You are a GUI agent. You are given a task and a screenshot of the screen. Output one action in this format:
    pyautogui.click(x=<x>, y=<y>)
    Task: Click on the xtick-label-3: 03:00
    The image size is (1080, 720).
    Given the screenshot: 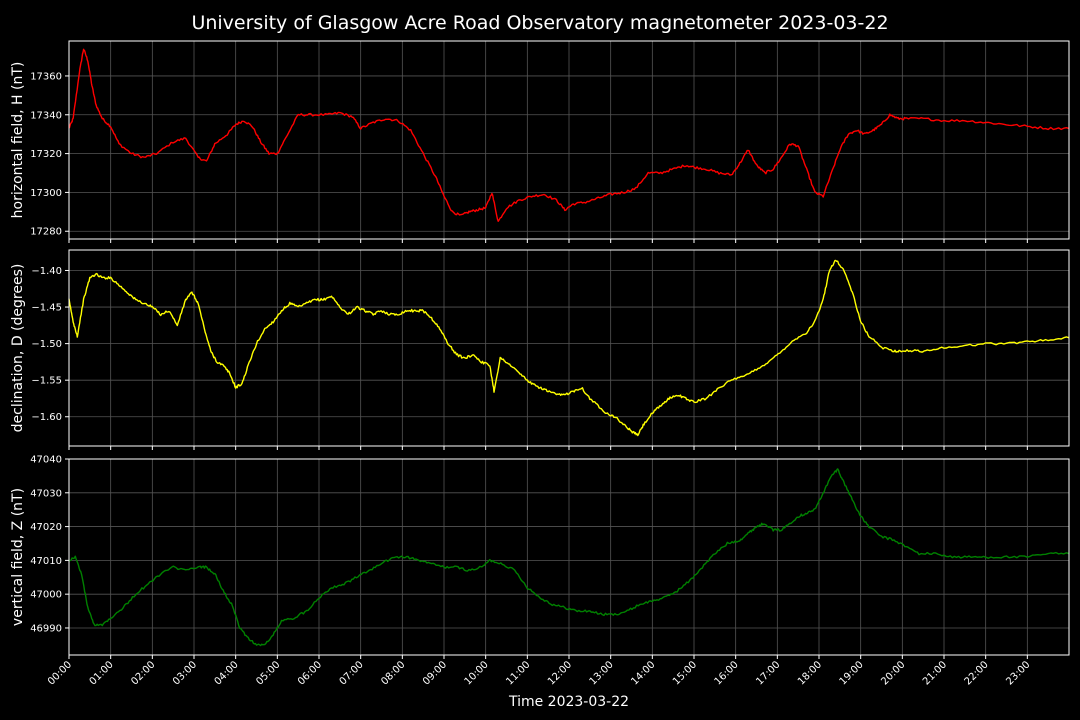 What is the action you would take?
    pyautogui.click(x=185, y=673)
    